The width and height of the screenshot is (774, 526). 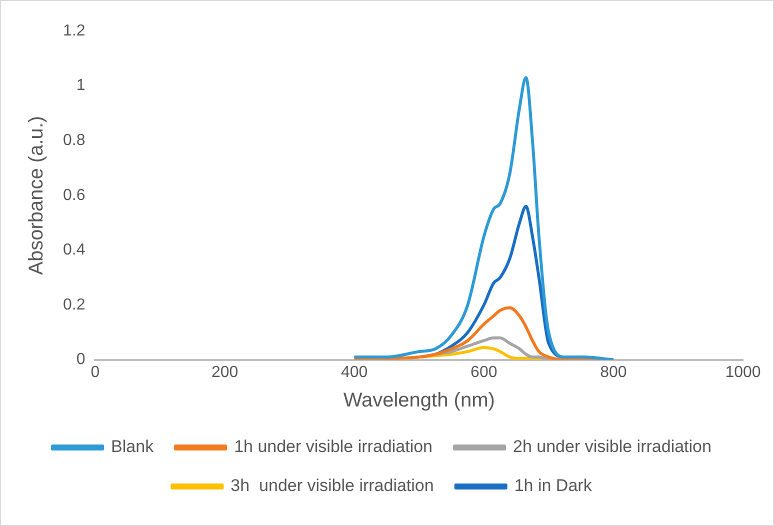 What do you see at coordinates (81, 85) in the screenshot?
I see `y-tick-label: 1` at bounding box center [81, 85].